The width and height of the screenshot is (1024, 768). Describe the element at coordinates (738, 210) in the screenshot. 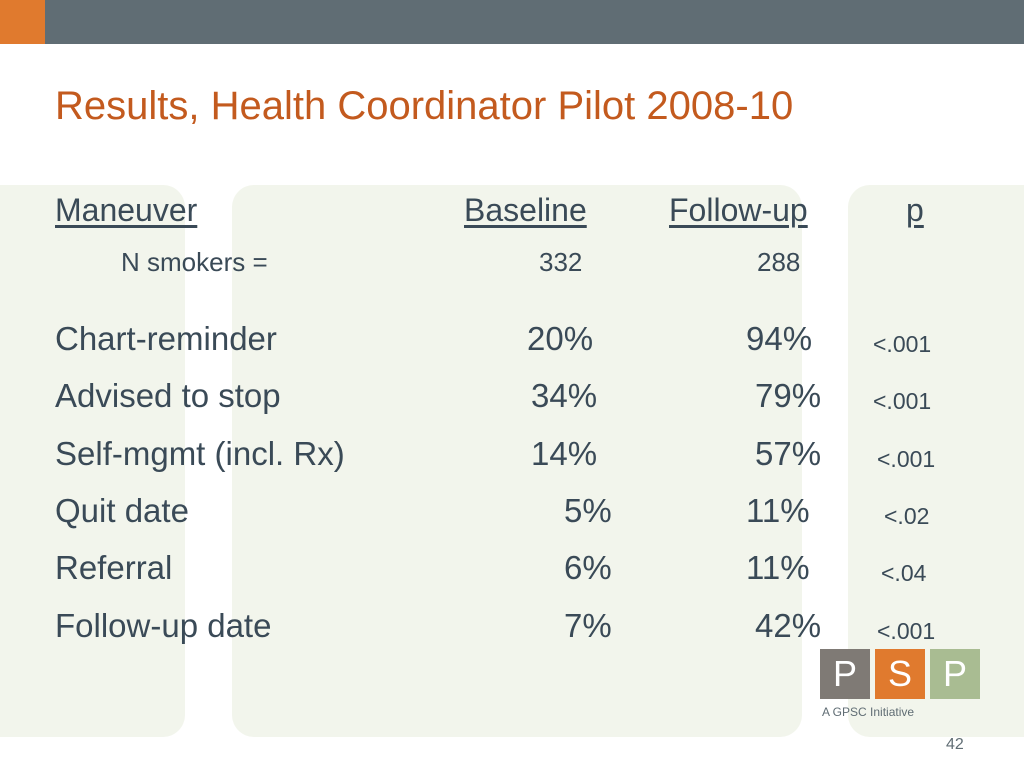

I see `header-followup: Follow-up` at that location.